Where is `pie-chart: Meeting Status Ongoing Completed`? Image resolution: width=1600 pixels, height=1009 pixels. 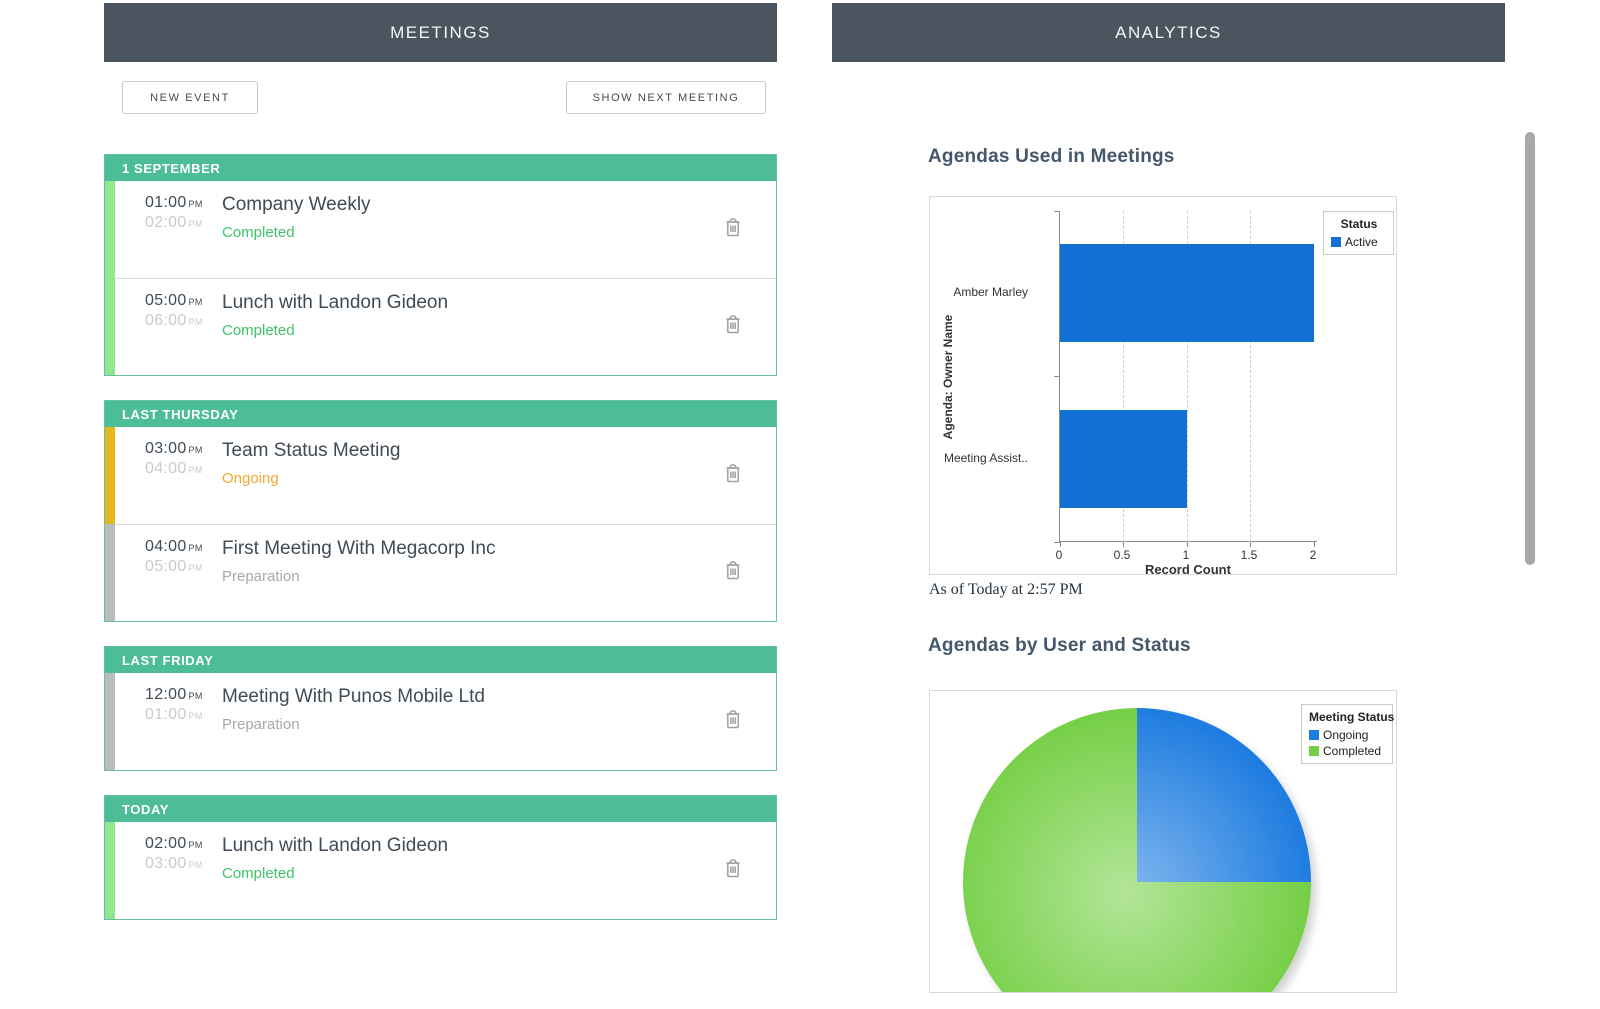 pie-chart: Meeting Status Ongoing Completed is located at coordinates (1163, 841).